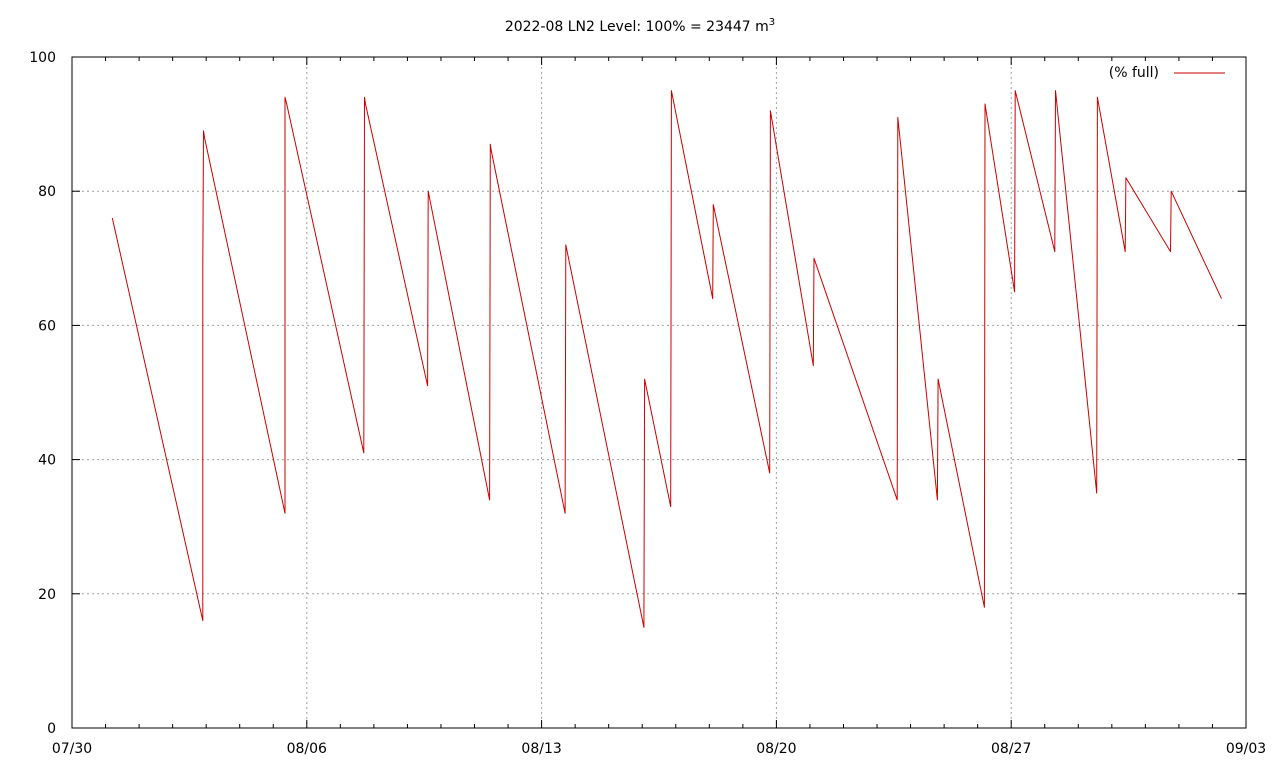 This screenshot has height=768, width=1280. Describe the element at coordinates (1011, 749) in the screenshot. I see `x-tick-label: 08/27` at that location.